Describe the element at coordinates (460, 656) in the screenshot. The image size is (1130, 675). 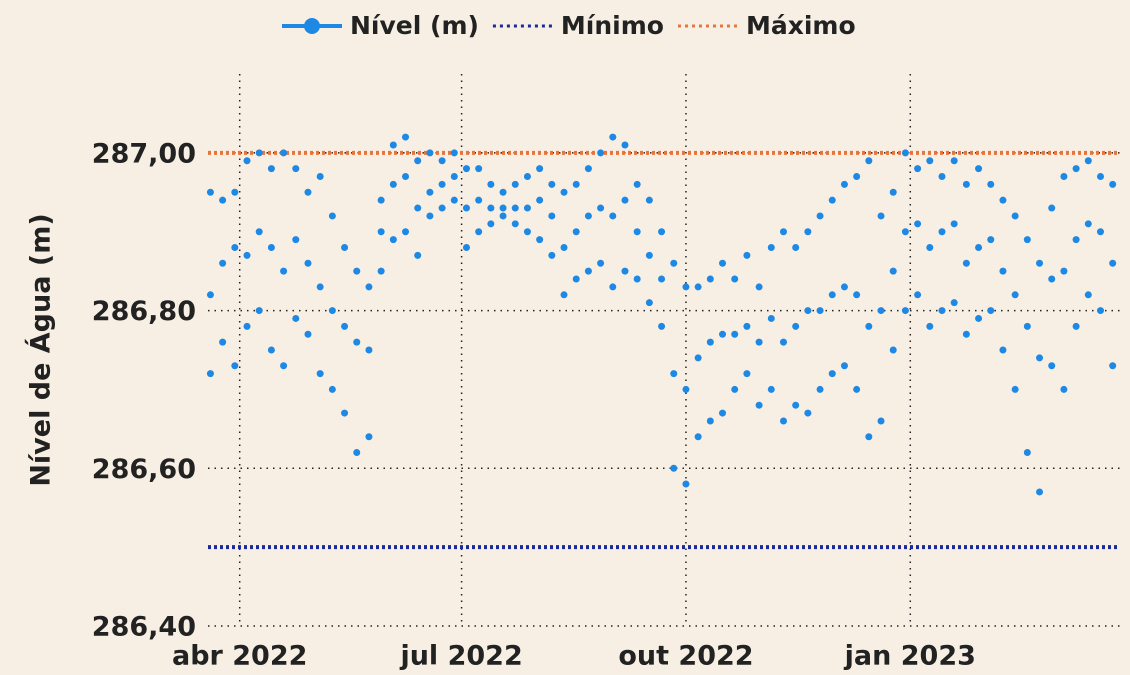
I see `x-tick-label: jul 2022` at that location.